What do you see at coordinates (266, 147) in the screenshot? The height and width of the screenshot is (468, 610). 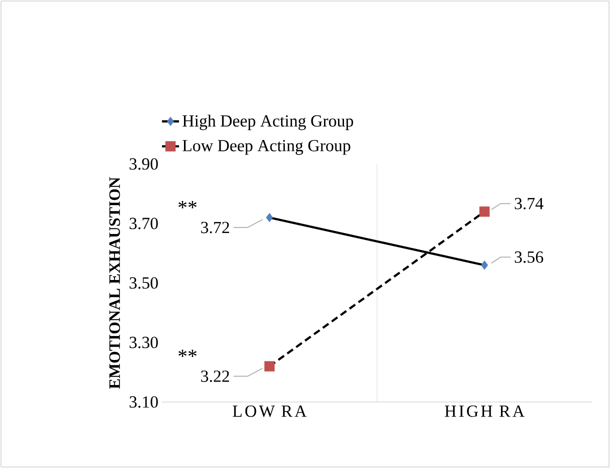 I see `legend-label: Low Deep Acting Group` at bounding box center [266, 147].